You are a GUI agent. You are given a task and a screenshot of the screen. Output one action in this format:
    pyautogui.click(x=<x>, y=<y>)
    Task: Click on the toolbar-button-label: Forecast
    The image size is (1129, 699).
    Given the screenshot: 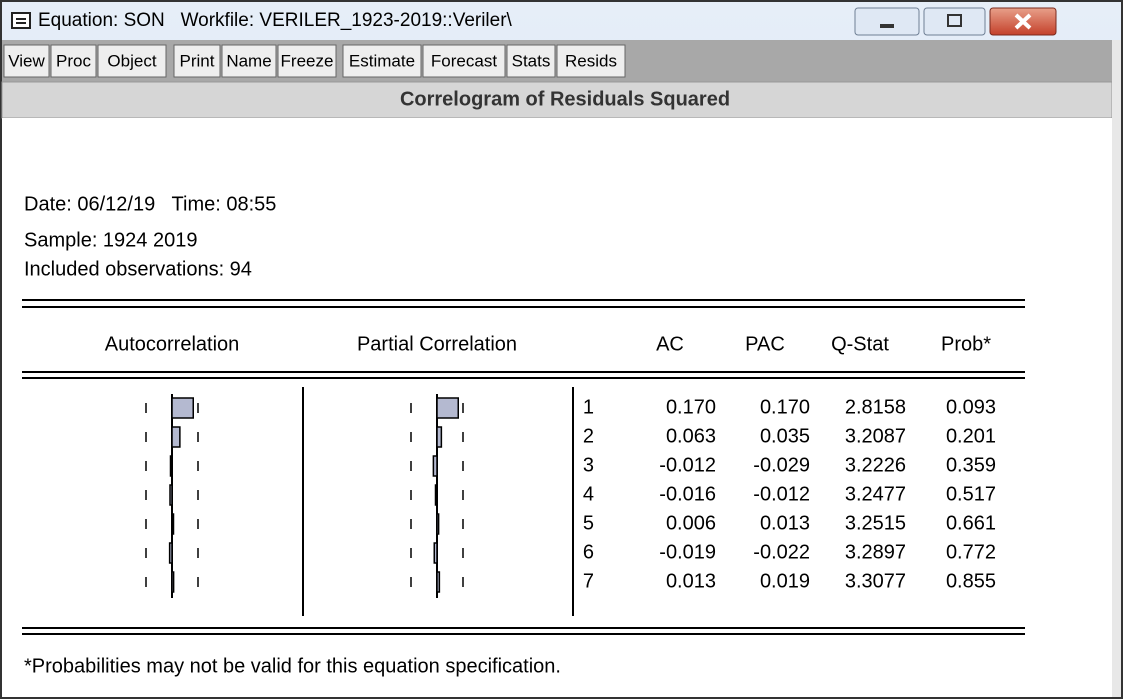 What is the action you would take?
    pyautogui.click(x=464, y=60)
    